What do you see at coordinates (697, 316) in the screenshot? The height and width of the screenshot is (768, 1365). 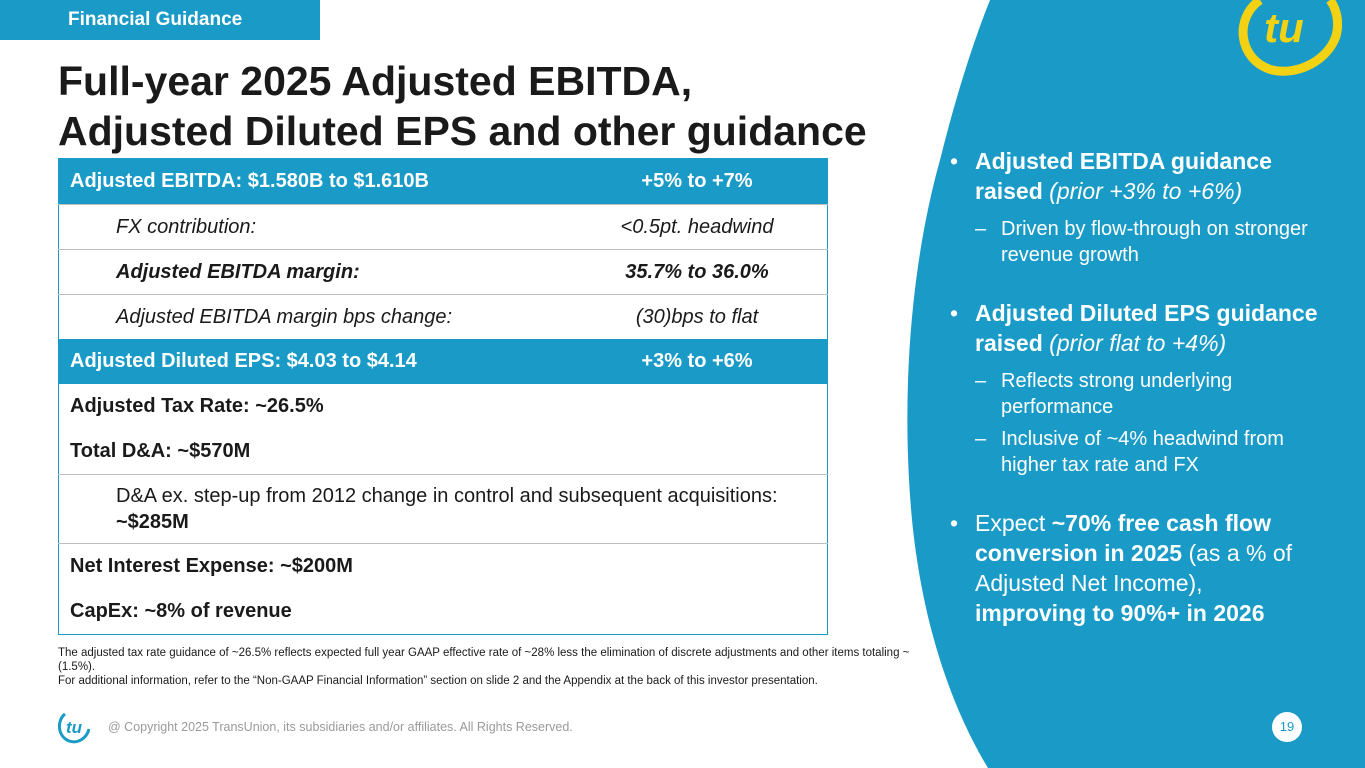 I see `margin-bps-value: (30)bps to flat` at bounding box center [697, 316].